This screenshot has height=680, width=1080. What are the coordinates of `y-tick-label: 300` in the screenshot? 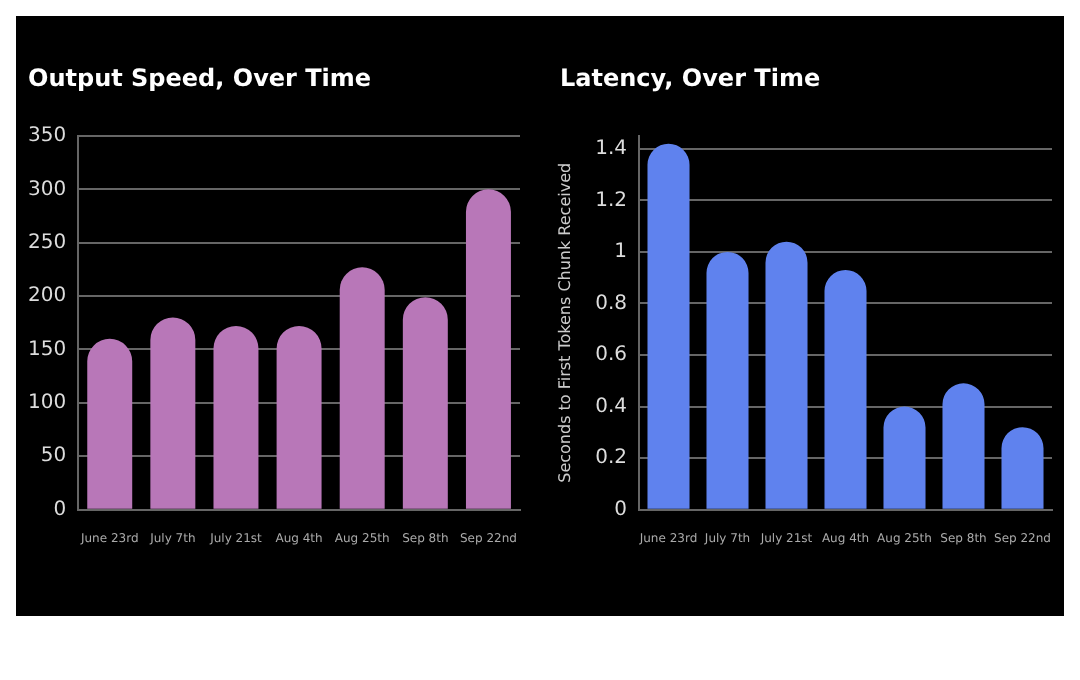 It's located at (47, 189).